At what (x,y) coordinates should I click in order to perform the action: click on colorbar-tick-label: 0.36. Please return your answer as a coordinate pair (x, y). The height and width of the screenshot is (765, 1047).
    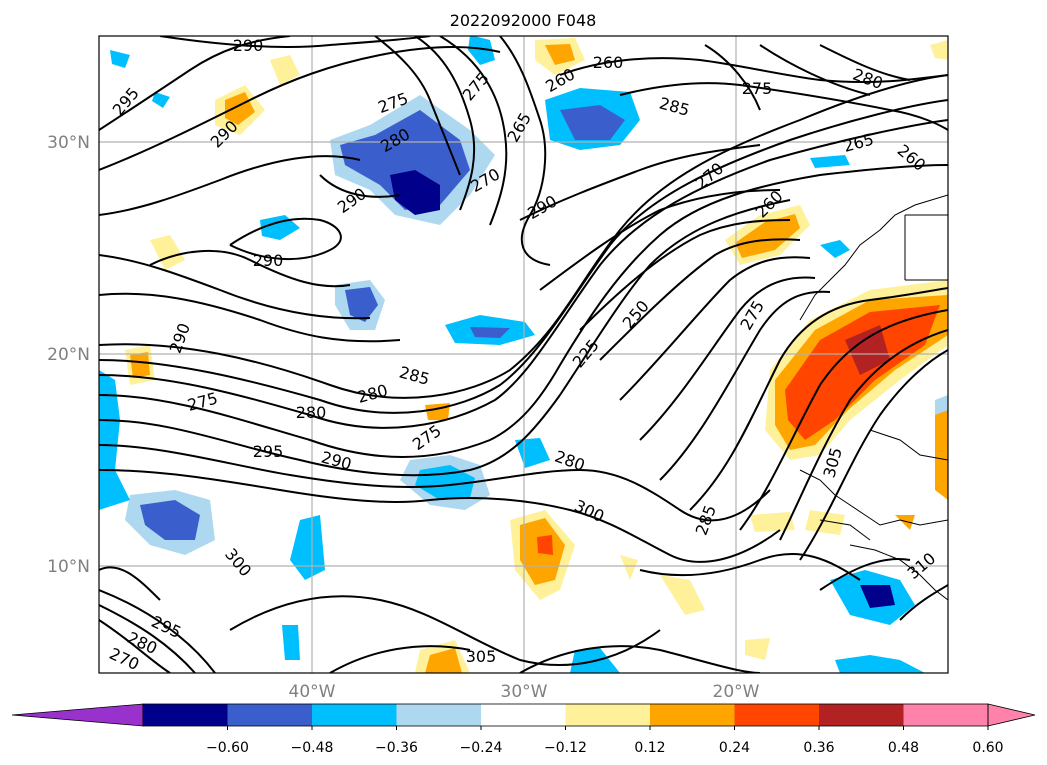
    Looking at the image, I should click on (818, 748).